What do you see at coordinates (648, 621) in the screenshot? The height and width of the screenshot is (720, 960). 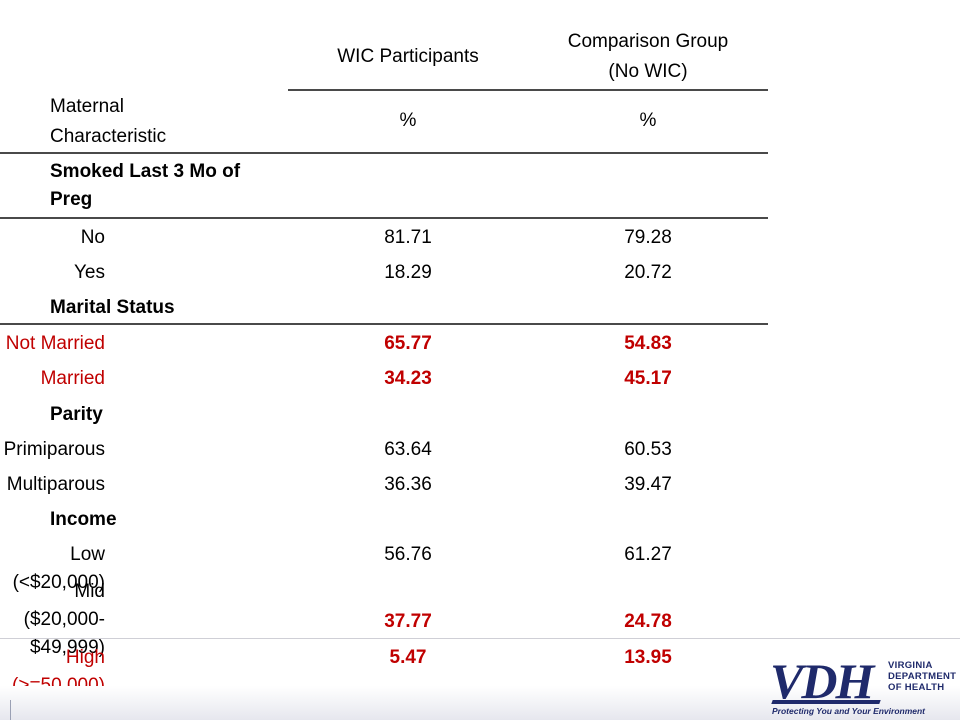 I see `value-comparison: 24.78` at bounding box center [648, 621].